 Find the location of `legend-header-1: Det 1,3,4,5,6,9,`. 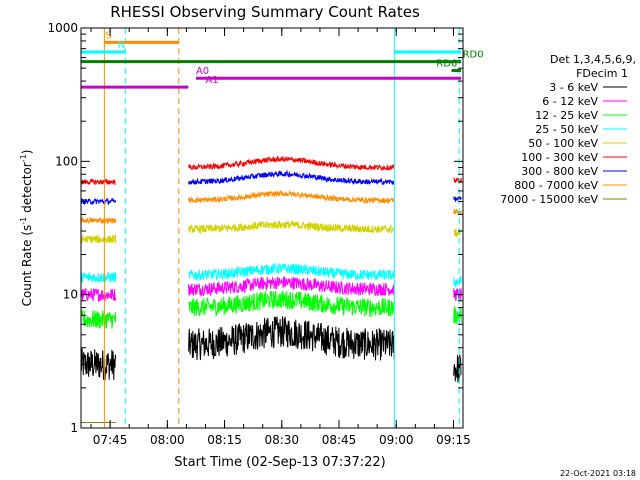

legend-header-1: Det 1,3,4,5,6,9, is located at coordinates (593, 59).